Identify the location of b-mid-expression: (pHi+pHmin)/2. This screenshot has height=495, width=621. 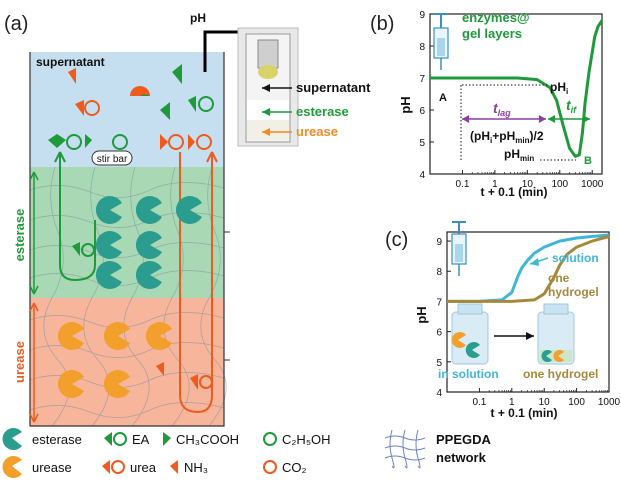
(507, 137).